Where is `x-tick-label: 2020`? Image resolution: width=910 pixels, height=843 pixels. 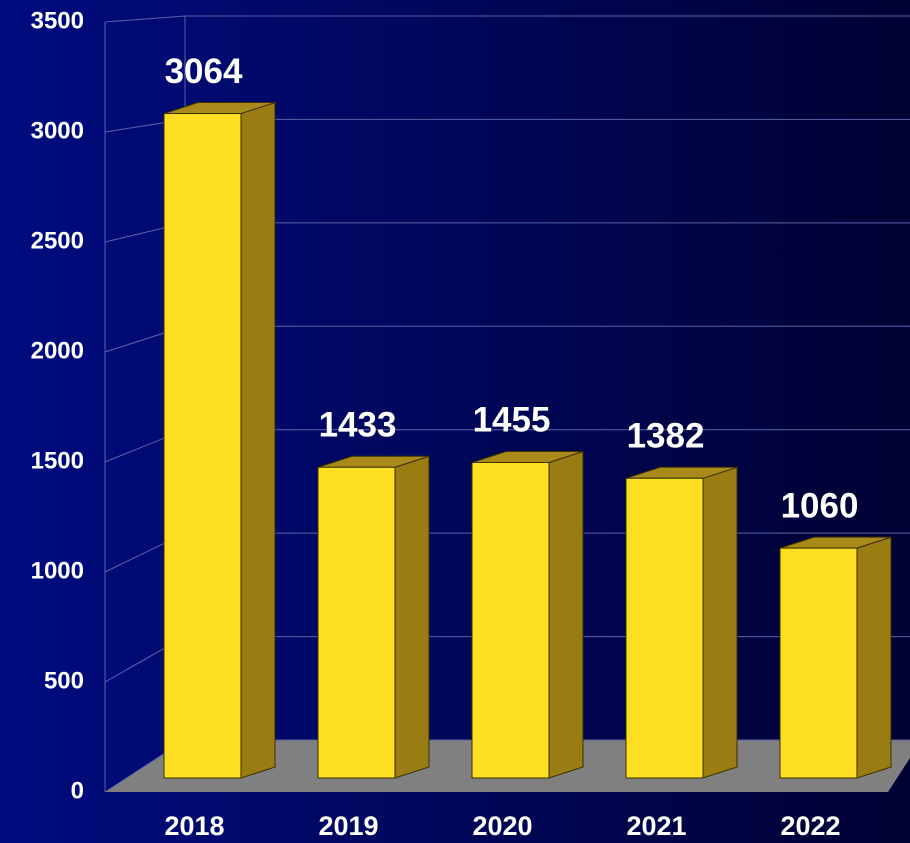
x-tick-label: 2020 is located at coordinates (502, 826).